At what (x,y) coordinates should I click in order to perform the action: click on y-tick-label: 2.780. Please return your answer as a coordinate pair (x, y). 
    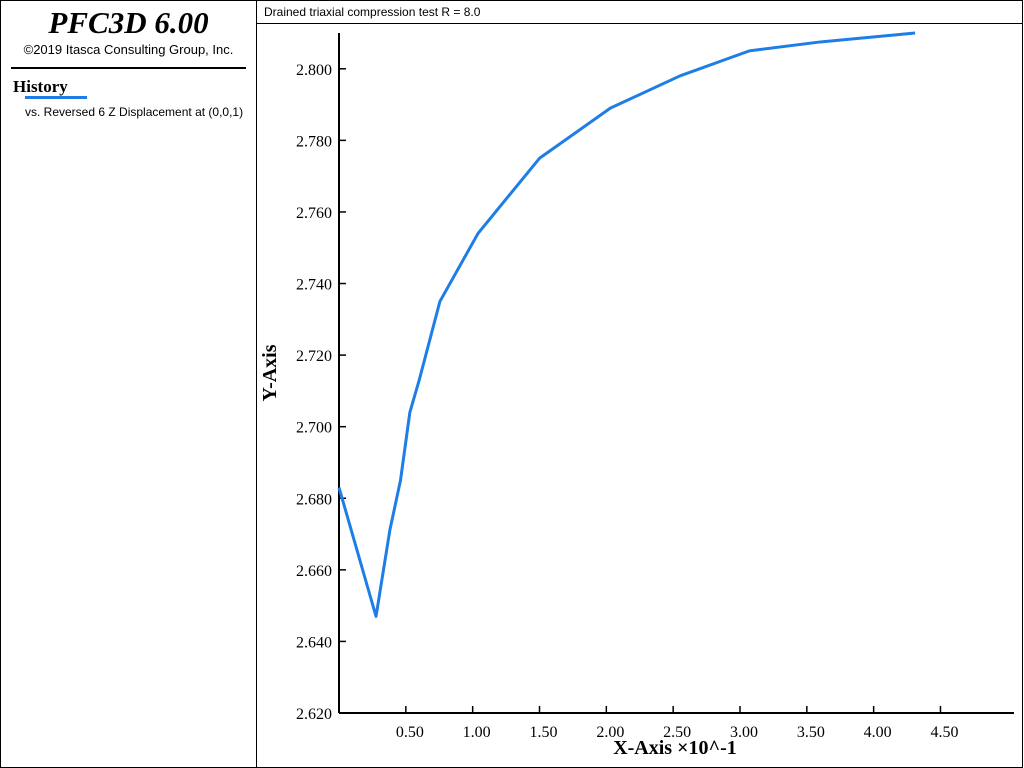
    Looking at the image, I should click on (314, 141).